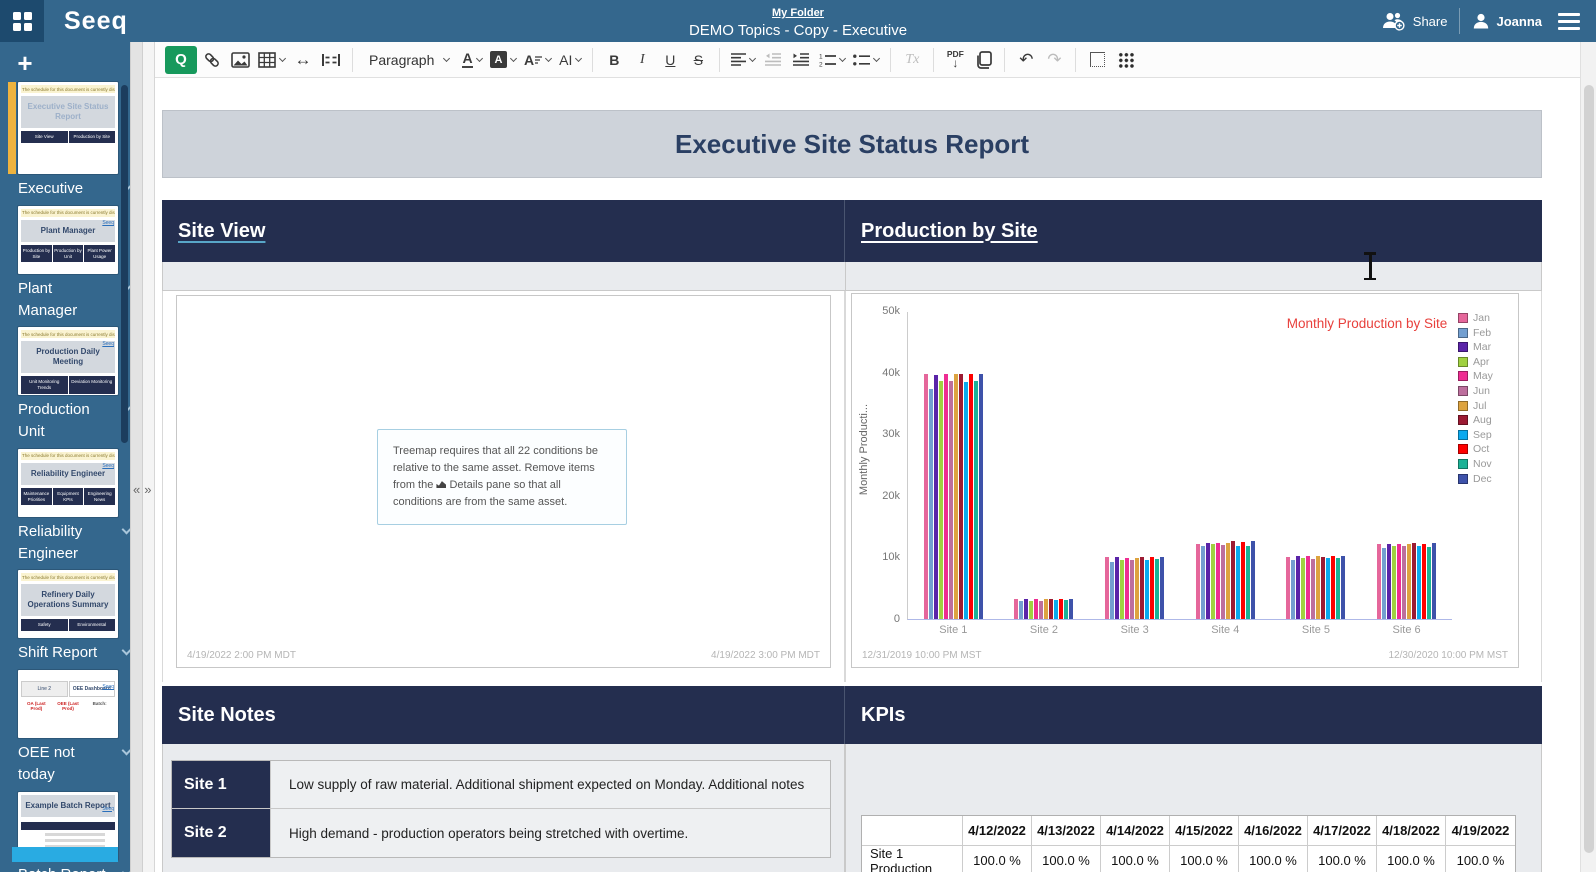 The width and height of the screenshot is (1596, 872). I want to click on insert-seeq-content-button: Q, so click(181, 59).